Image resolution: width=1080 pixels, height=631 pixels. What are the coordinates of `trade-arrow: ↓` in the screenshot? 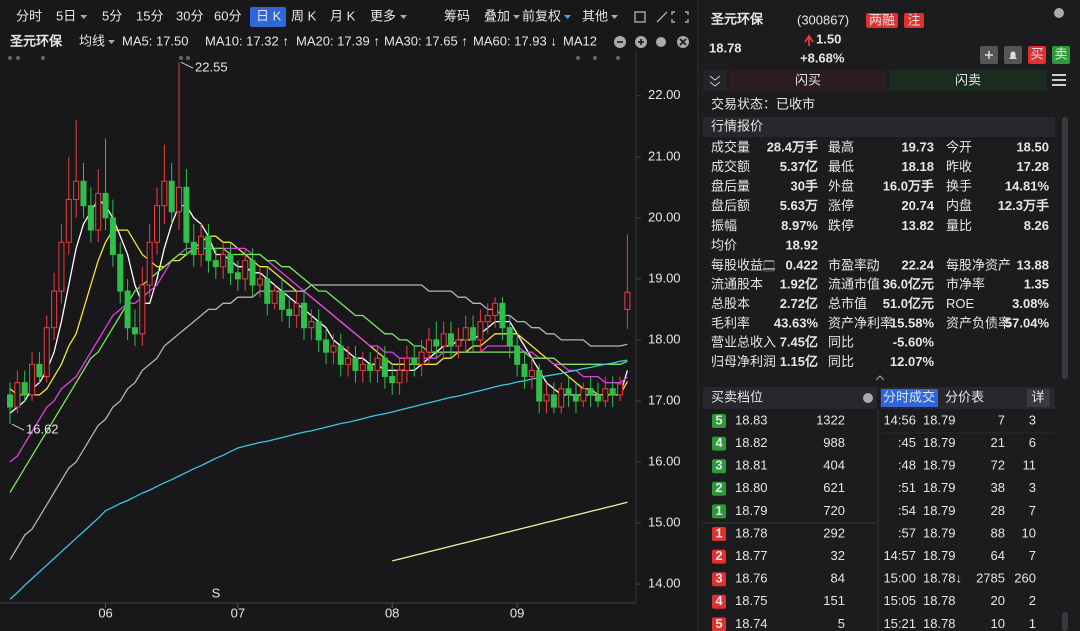 It's located at (959, 578).